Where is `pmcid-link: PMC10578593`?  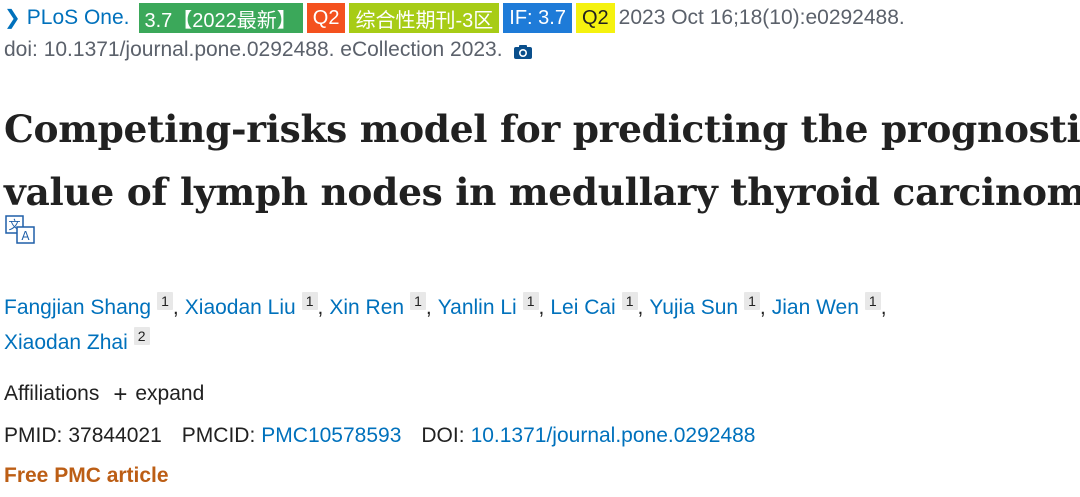
pmcid-link: PMC10578593 is located at coordinates (331, 435).